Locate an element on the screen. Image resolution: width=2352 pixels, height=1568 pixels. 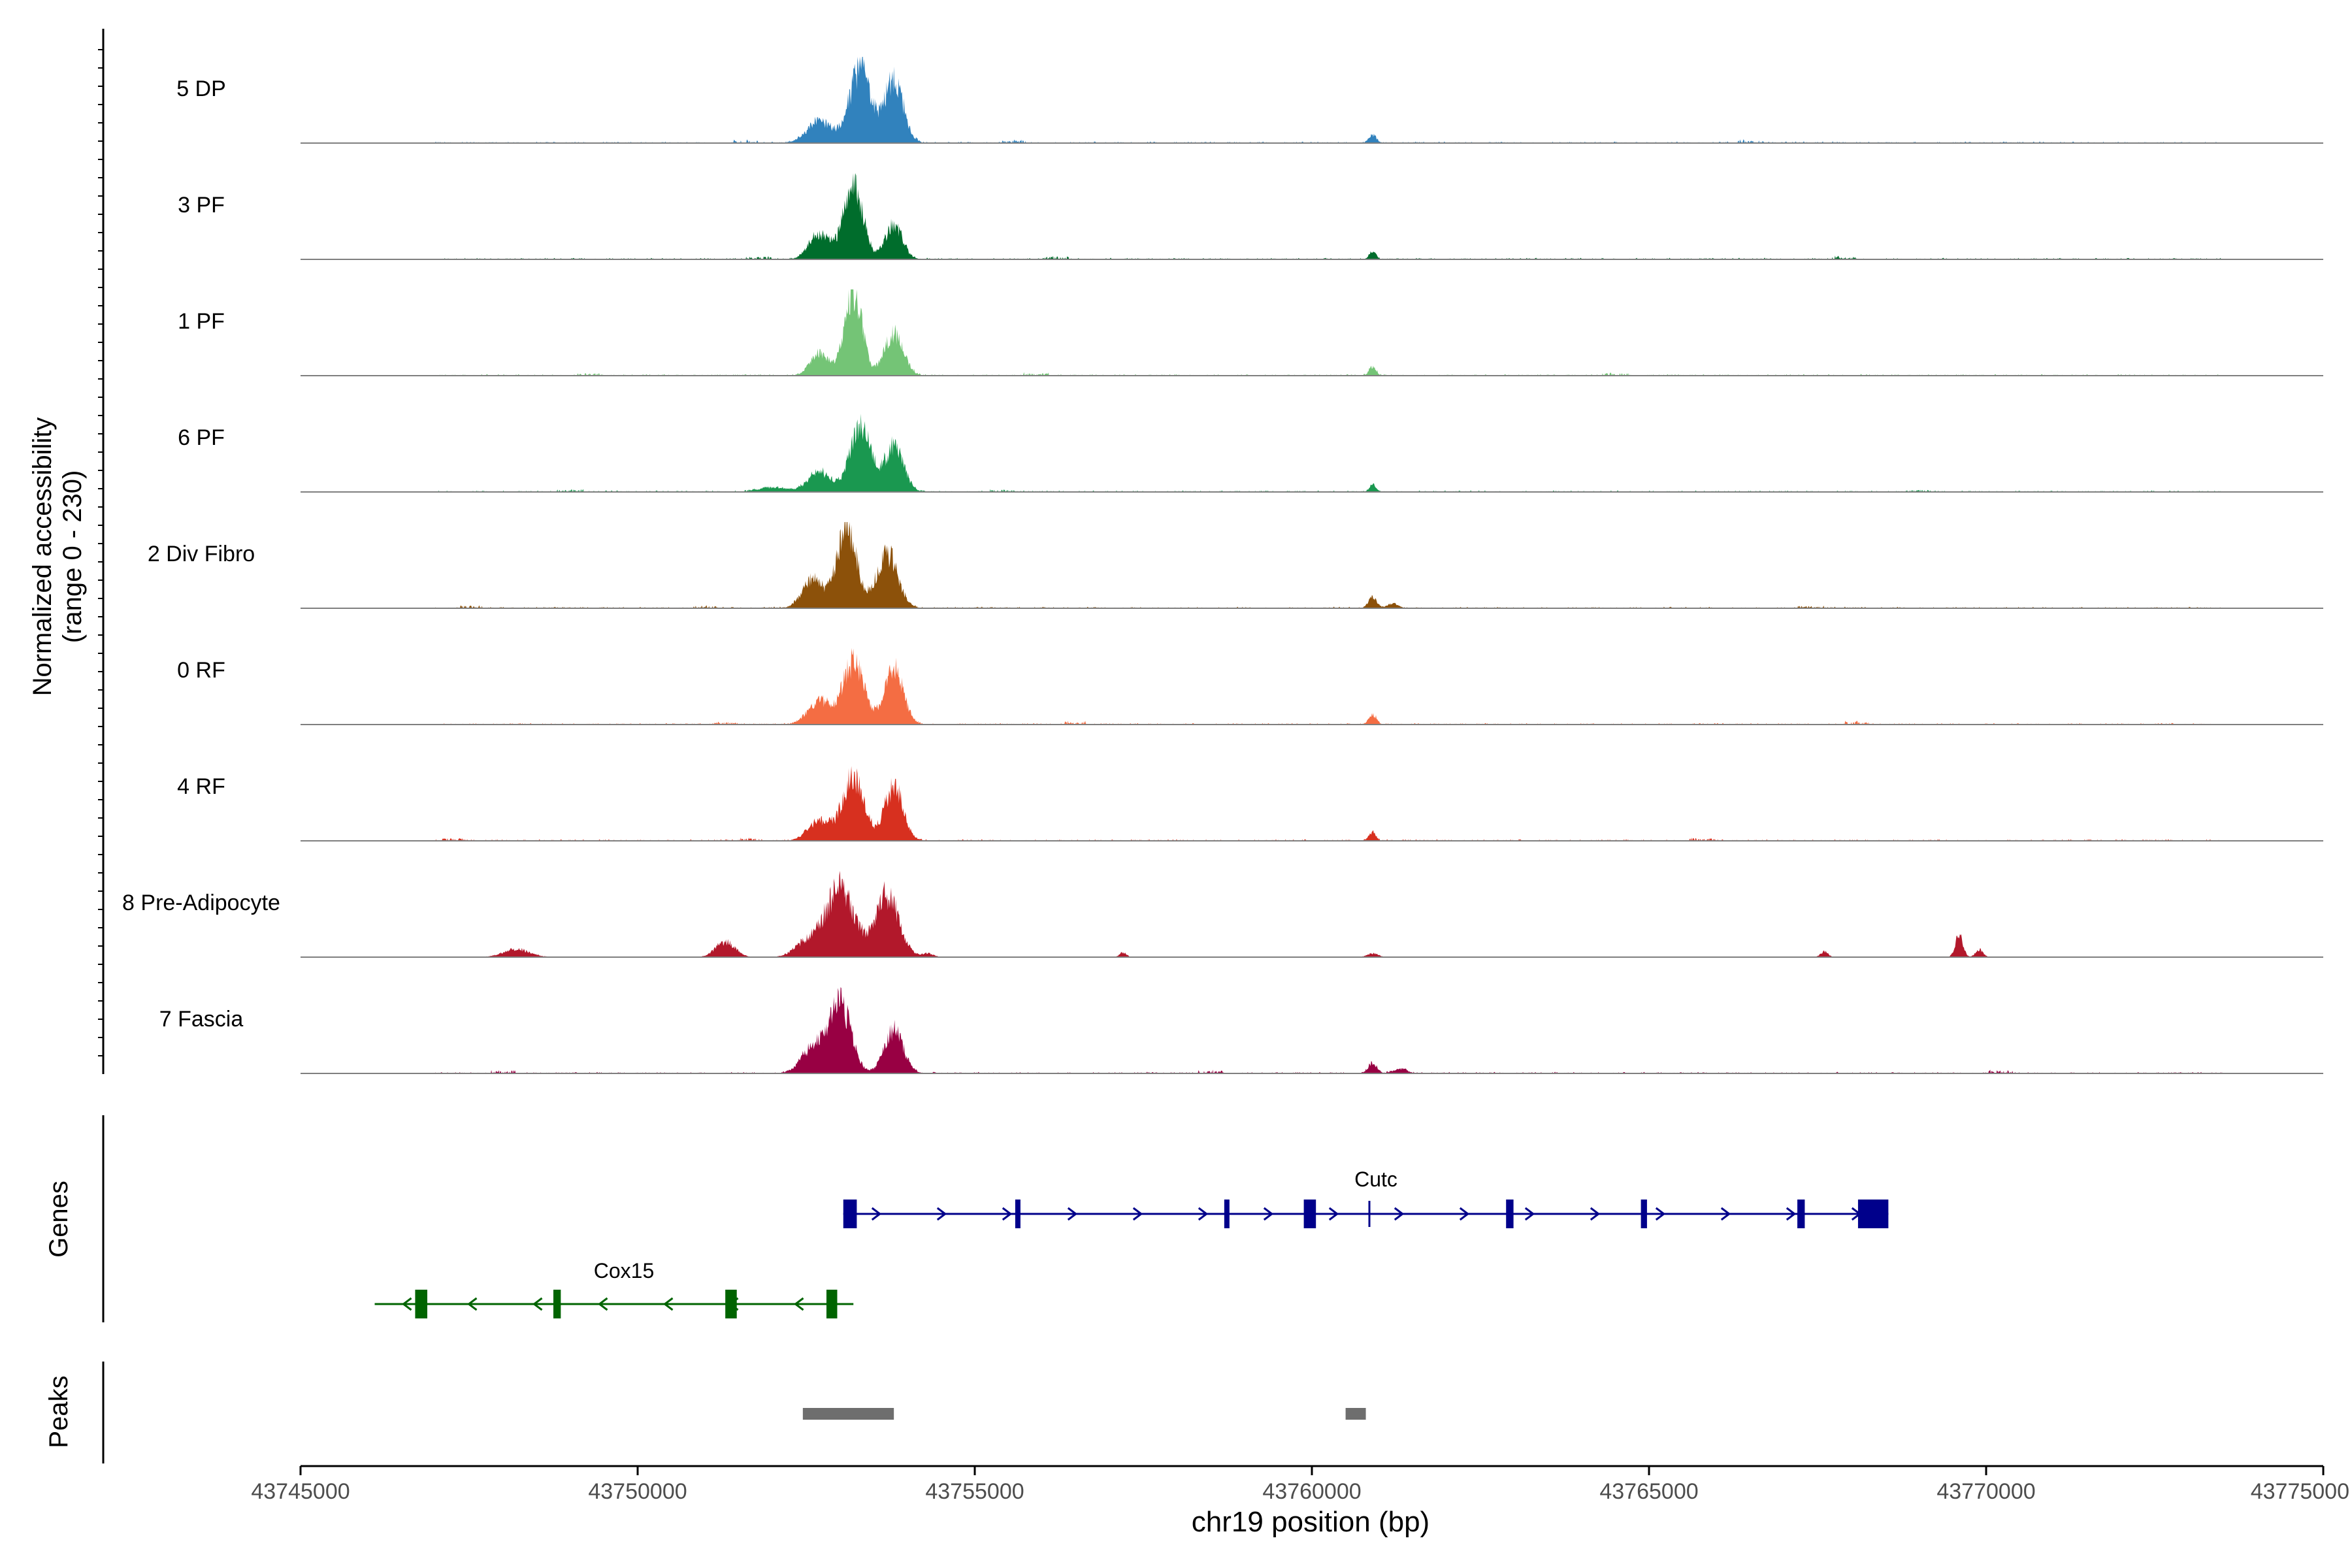
coverage-track: 0 RF is located at coordinates (1250, 686).